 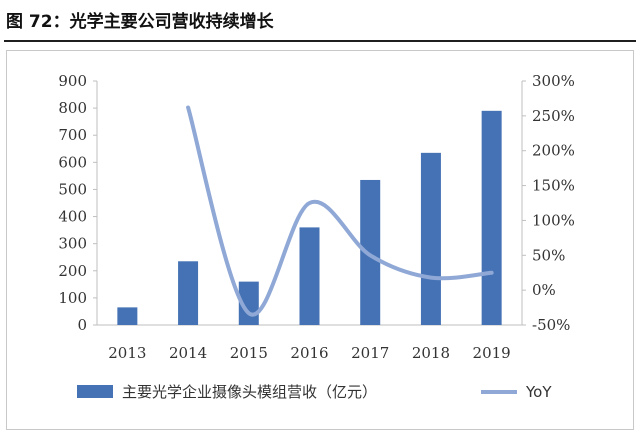 What do you see at coordinates (72, 203) in the screenshot?
I see `left-y-tick-labels: 0 100 200 300 400 500 600 700 800 900` at bounding box center [72, 203].